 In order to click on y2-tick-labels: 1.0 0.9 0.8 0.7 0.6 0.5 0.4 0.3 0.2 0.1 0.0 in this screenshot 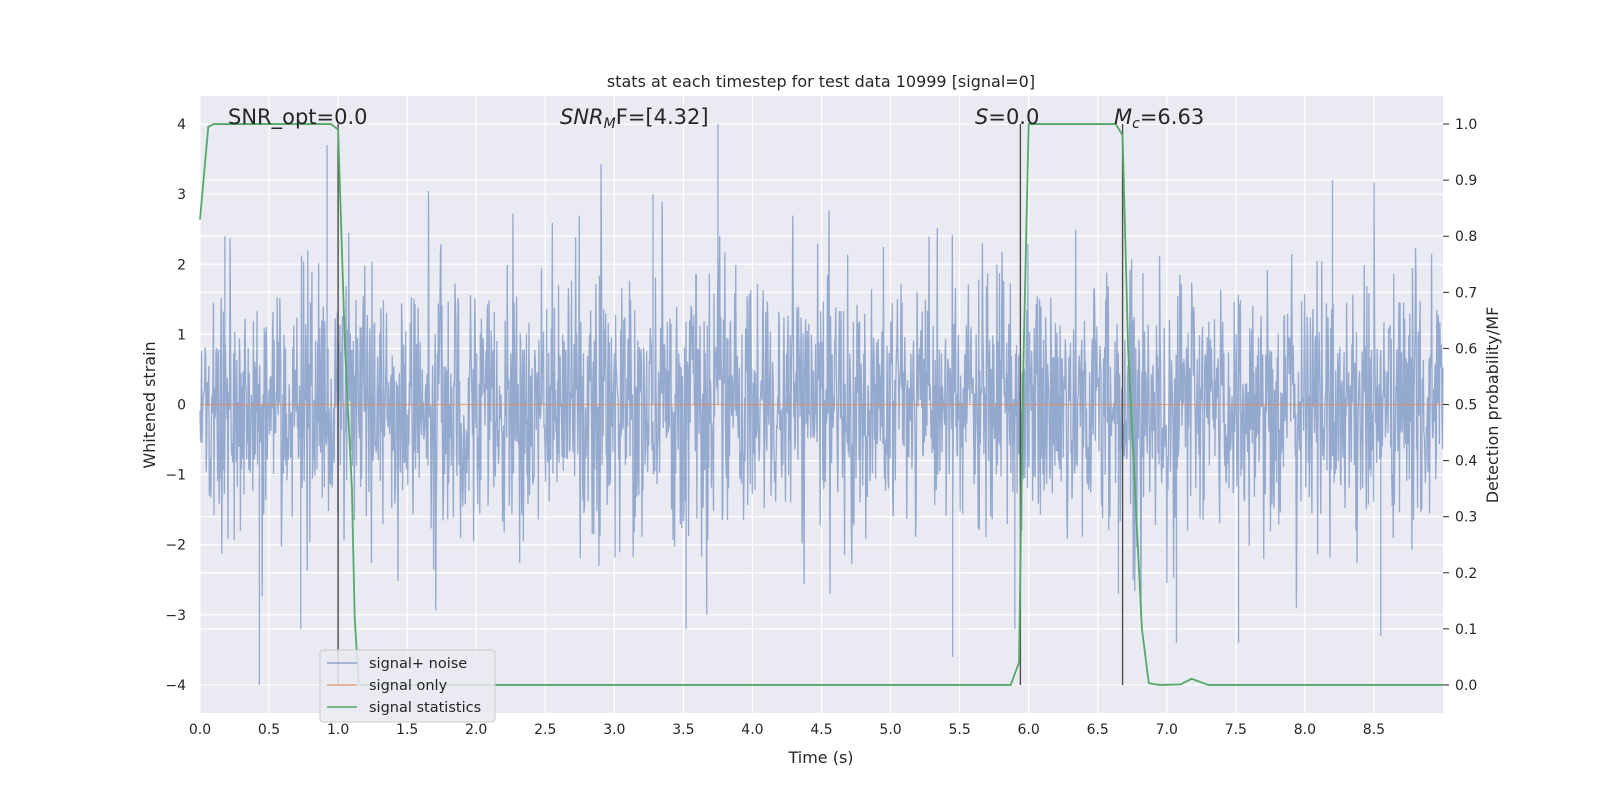, I will do `click(1460, 405)`.